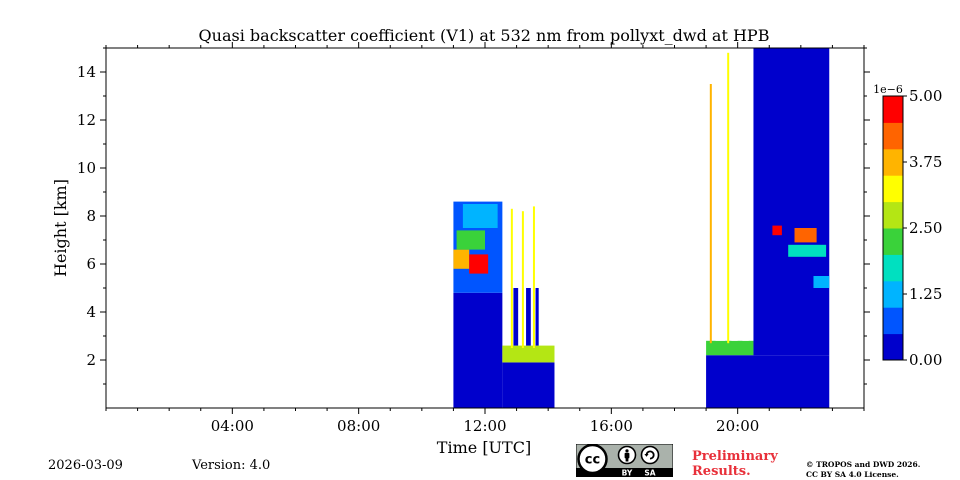 This screenshot has height=480, width=960. Describe the element at coordinates (231, 465) in the screenshot. I see `version-label: Version: 4.0` at that location.